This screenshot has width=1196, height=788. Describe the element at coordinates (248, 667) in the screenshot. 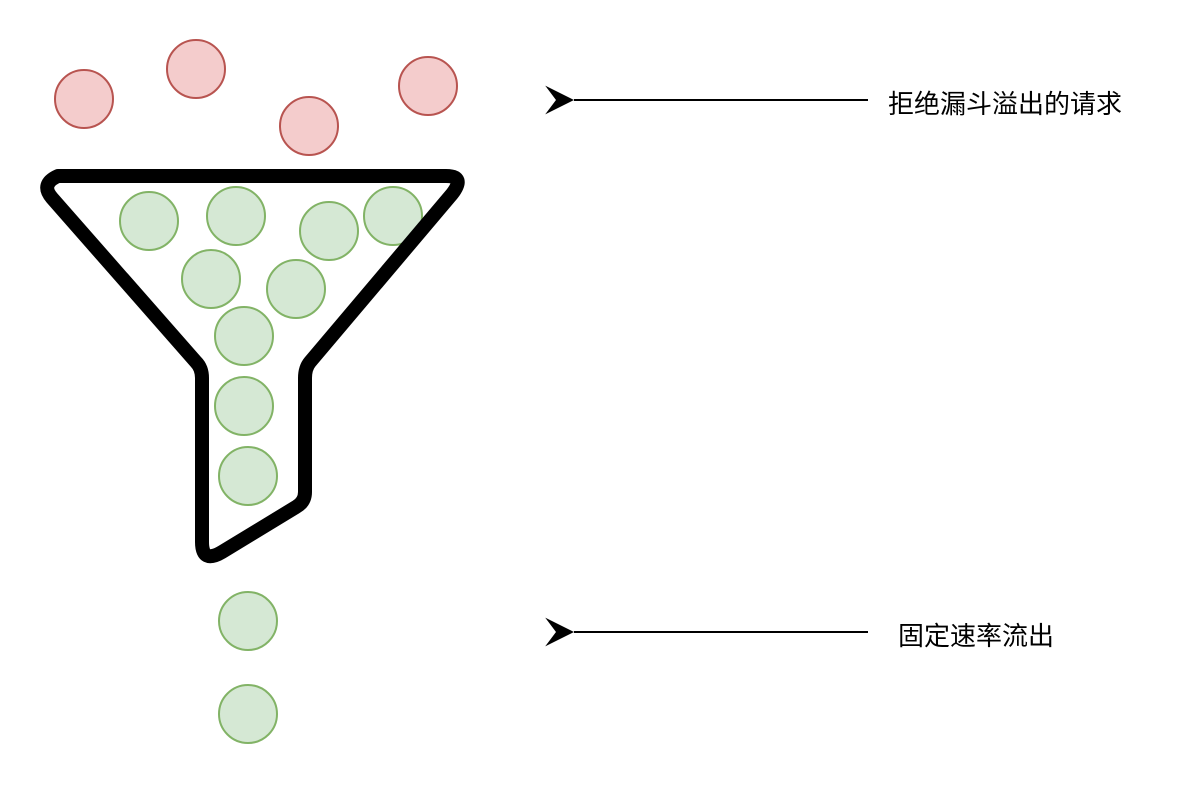

I see `outflow-requests` at that location.